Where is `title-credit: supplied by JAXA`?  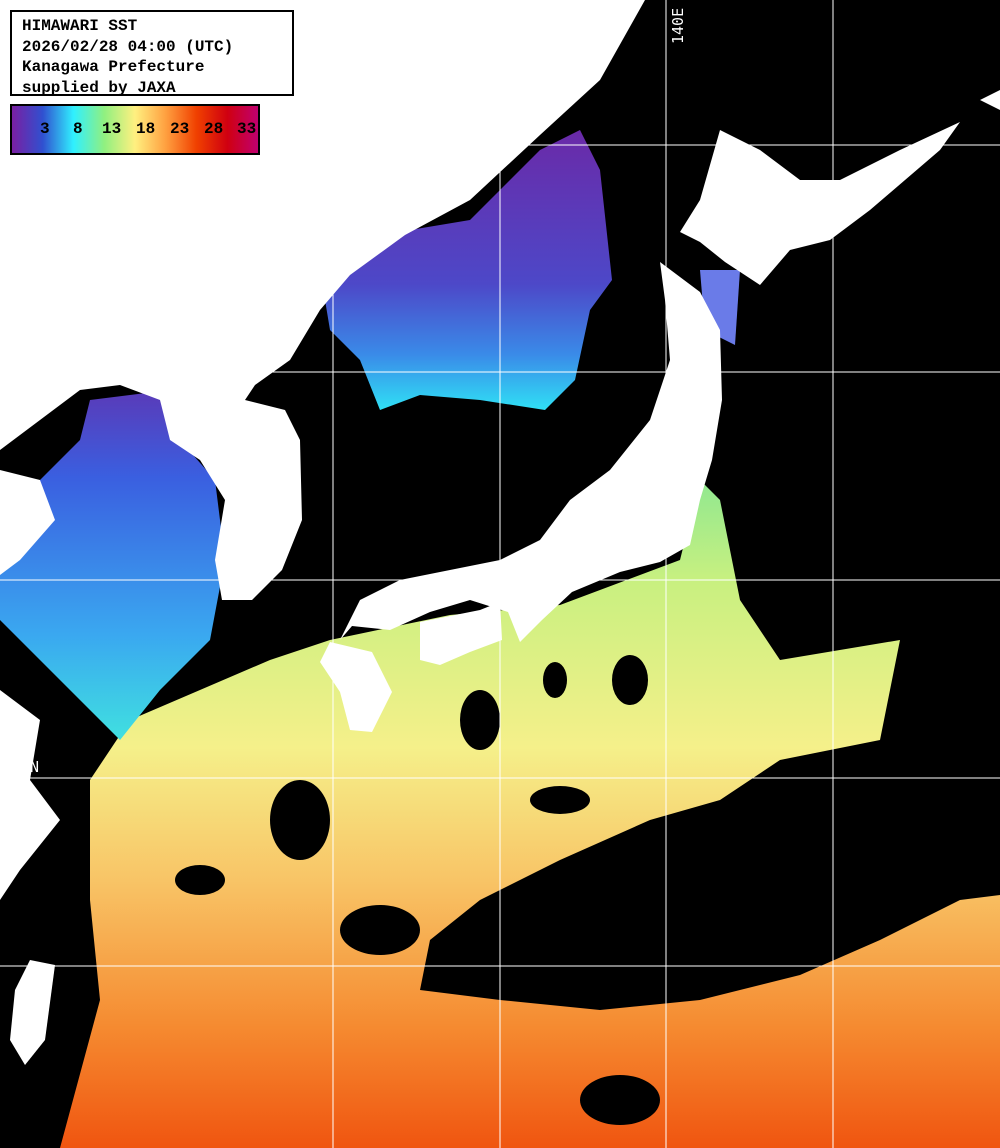 title-credit: supplied by JAXA is located at coordinates (99, 87).